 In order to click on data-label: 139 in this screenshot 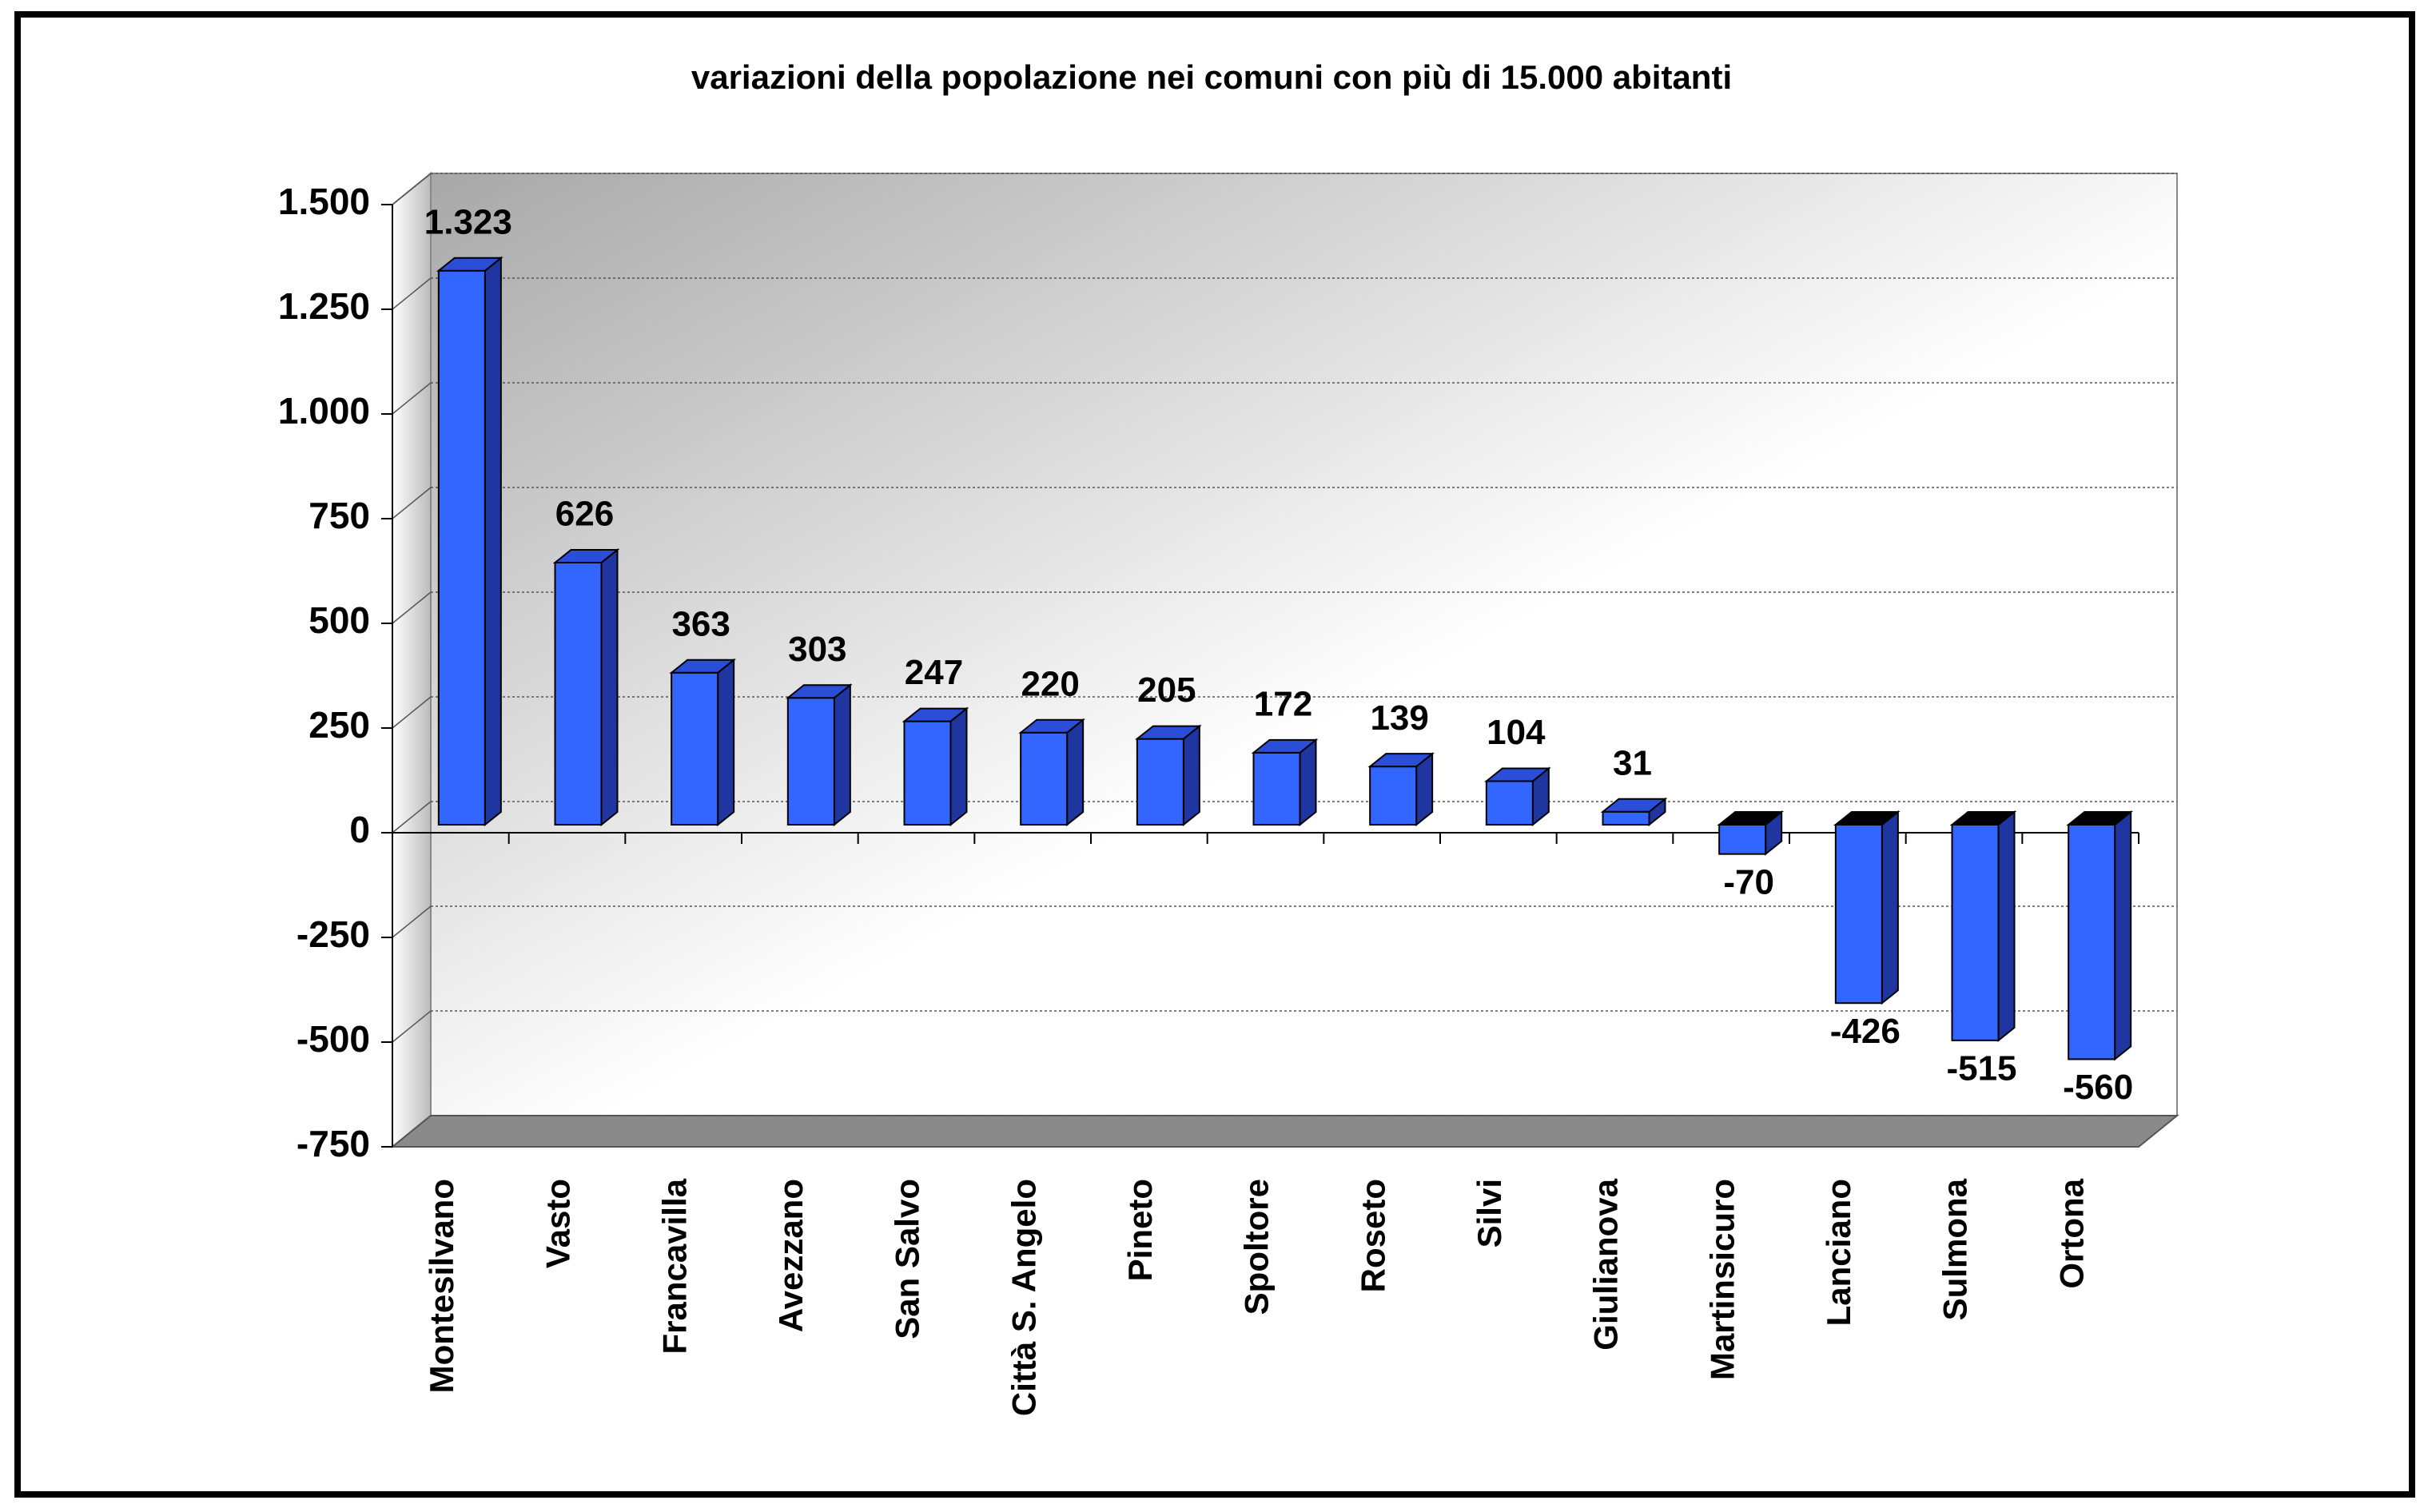, I will do `click(1399, 718)`.